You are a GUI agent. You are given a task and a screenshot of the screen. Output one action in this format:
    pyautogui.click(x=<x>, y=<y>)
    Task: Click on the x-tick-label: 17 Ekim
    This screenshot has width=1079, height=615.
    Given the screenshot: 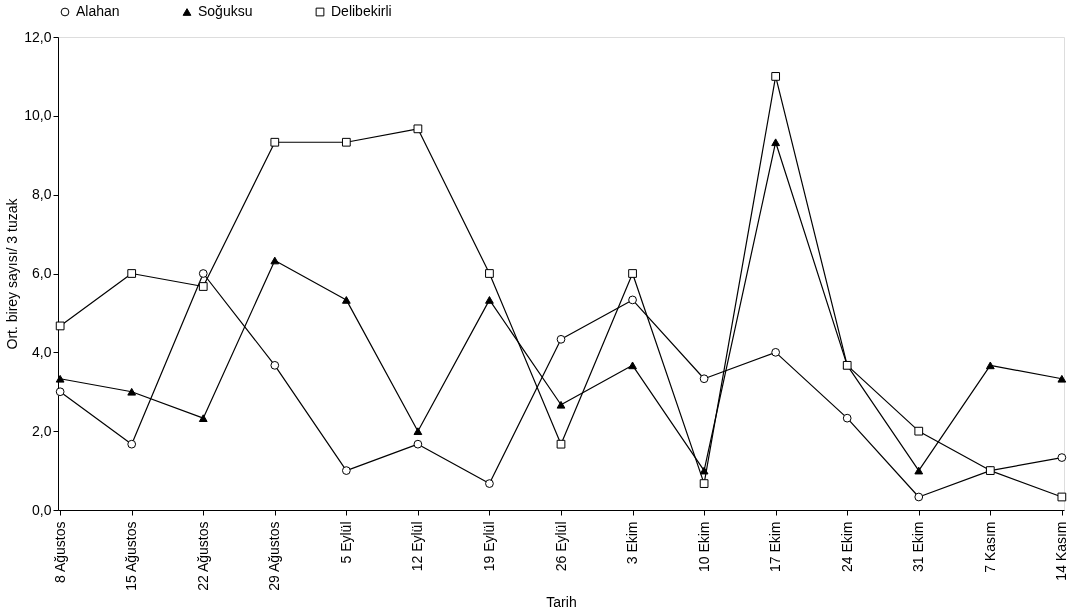 What is the action you would take?
    pyautogui.click(x=775, y=547)
    